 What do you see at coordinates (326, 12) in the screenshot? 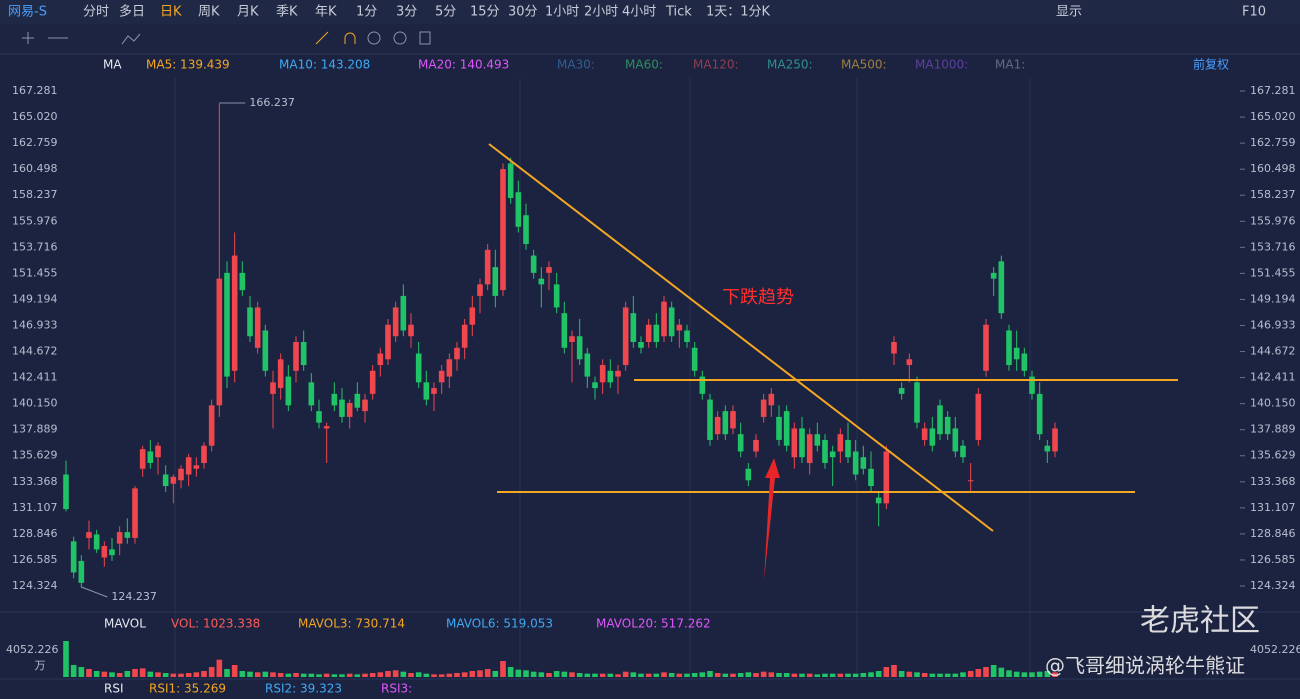
I see `period-tab: 年K` at bounding box center [326, 12].